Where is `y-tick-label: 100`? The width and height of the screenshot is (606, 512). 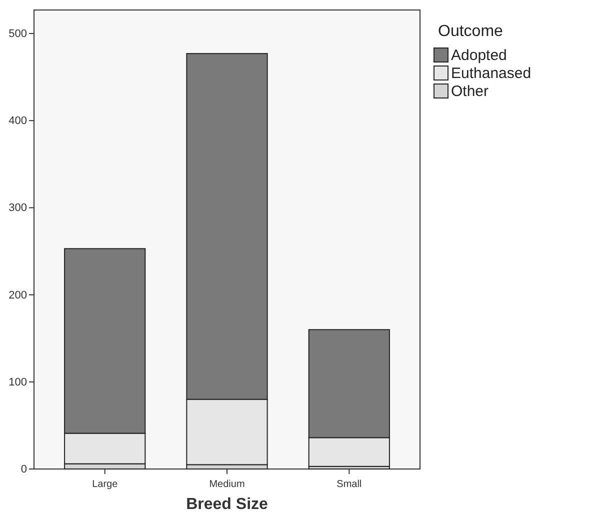
y-tick-label: 100 is located at coordinates (17, 382).